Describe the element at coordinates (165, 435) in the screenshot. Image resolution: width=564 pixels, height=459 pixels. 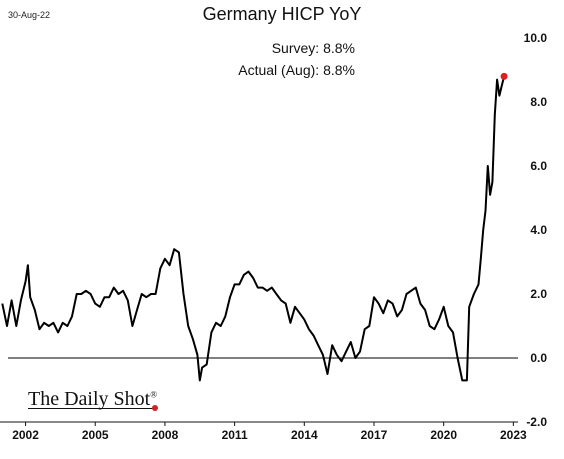
I see `x-tick-label: 2008` at that location.